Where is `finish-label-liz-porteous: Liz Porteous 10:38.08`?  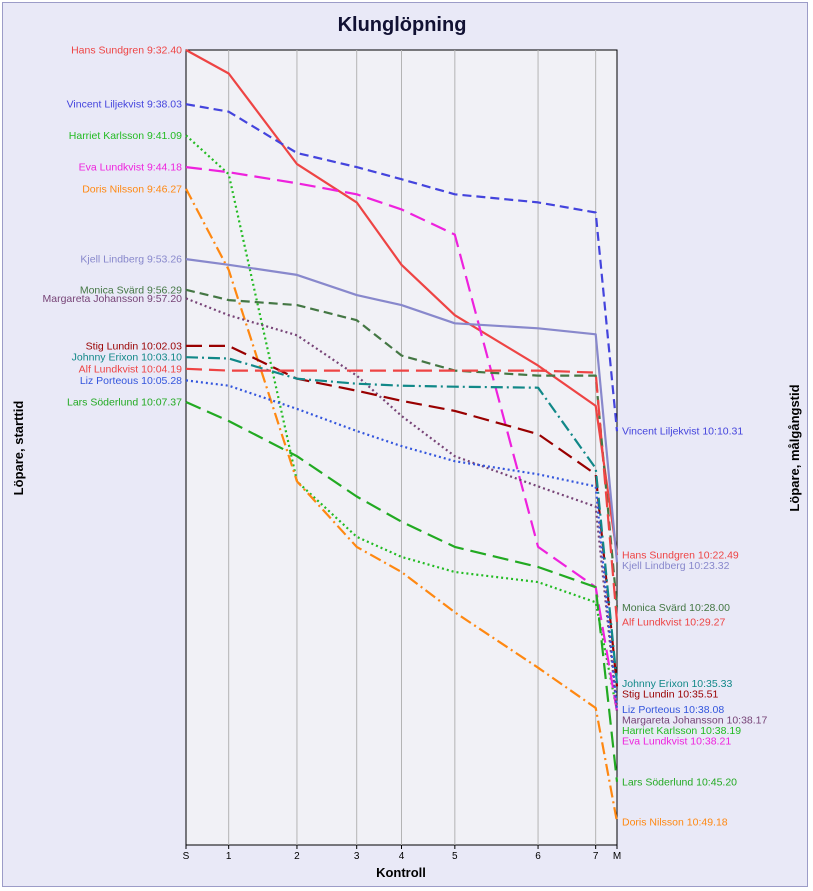
finish-label-liz-porteous: Liz Porteous 10:38.08 is located at coordinates (673, 710).